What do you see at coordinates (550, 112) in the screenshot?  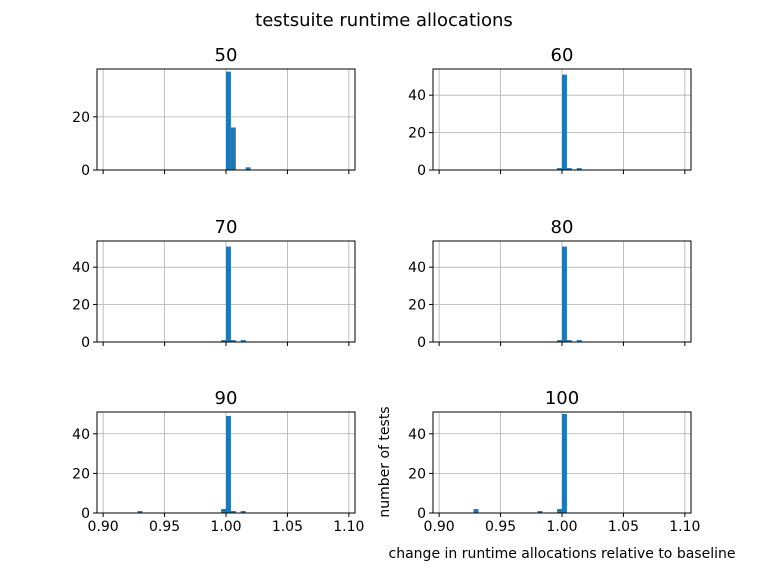 I see `subplot-60: 0 20 40 60` at bounding box center [550, 112].